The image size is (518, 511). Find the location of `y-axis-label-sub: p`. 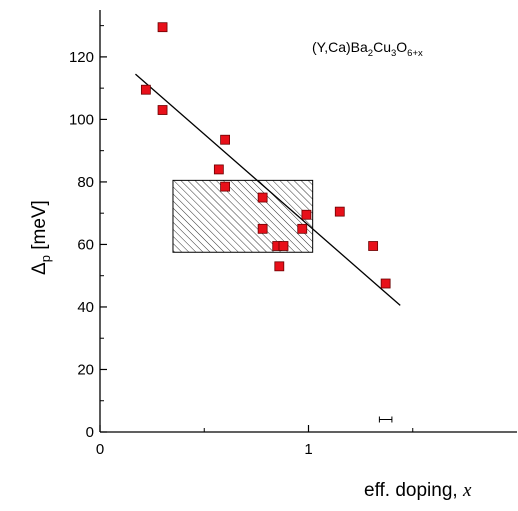

y-axis-label-sub: p is located at coordinates (45, 258).